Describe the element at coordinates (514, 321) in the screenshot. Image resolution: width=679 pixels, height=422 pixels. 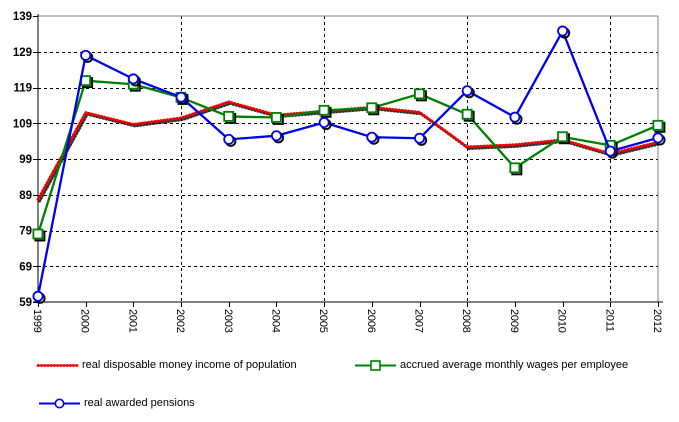
I see `svg-text: 2009` at that location.